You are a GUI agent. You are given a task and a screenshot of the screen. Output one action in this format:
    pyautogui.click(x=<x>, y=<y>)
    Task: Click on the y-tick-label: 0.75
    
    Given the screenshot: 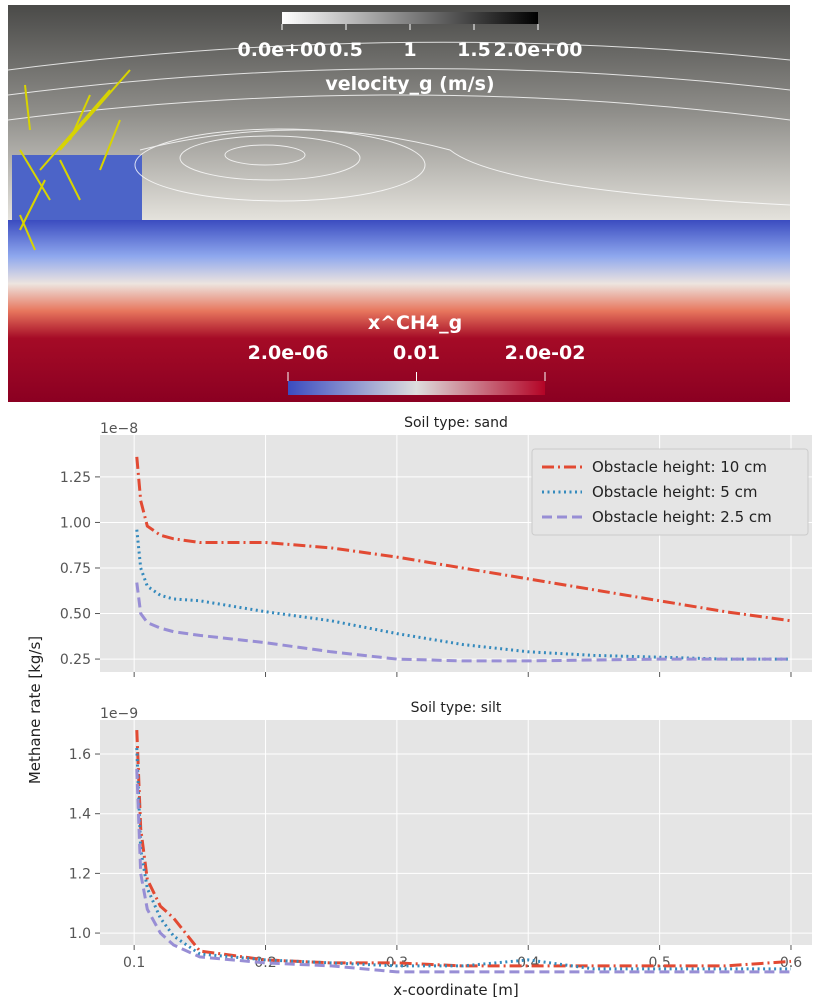 What is the action you would take?
    pyautogui.click(x=75, y=569)
    